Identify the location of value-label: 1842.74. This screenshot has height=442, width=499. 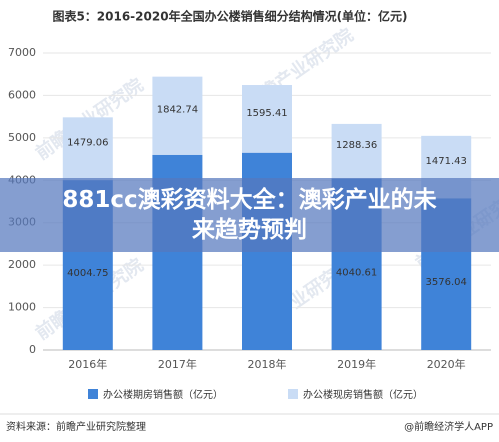
(177, 110).